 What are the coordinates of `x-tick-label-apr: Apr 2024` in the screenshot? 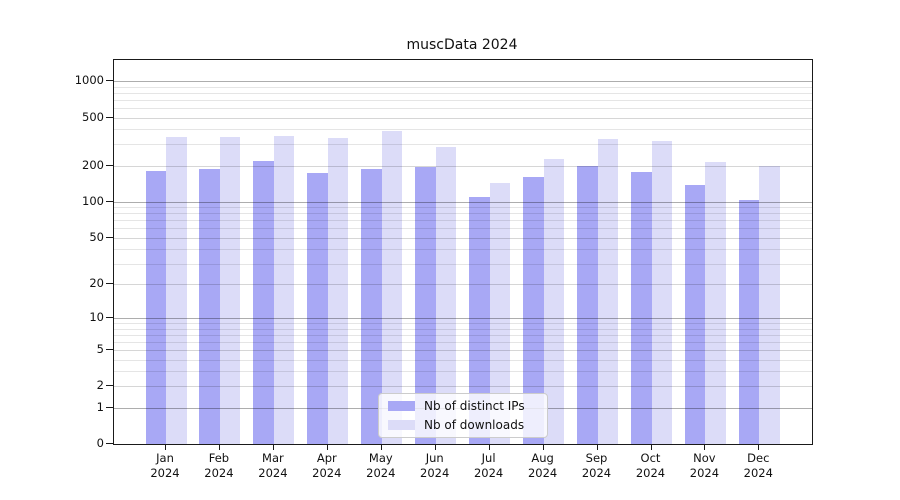 It's located at (327, 466).